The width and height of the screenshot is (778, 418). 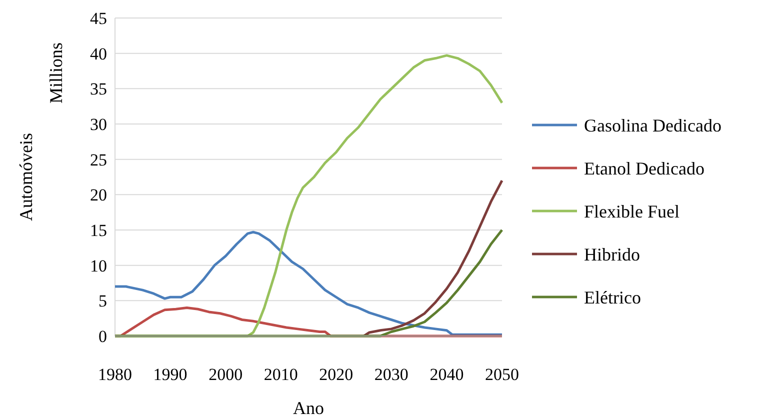 I want to click on legend-label: Etanol Dedicado, so click(x=644, y=168).